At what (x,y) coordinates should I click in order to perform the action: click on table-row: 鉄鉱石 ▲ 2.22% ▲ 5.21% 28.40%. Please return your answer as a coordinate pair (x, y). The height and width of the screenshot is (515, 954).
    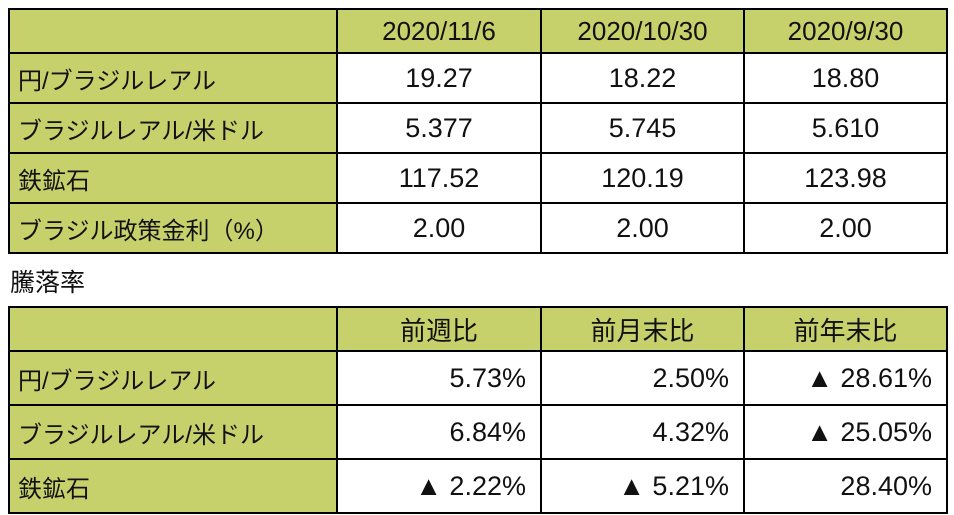
    Looking at the image, I should click on (478, 486).